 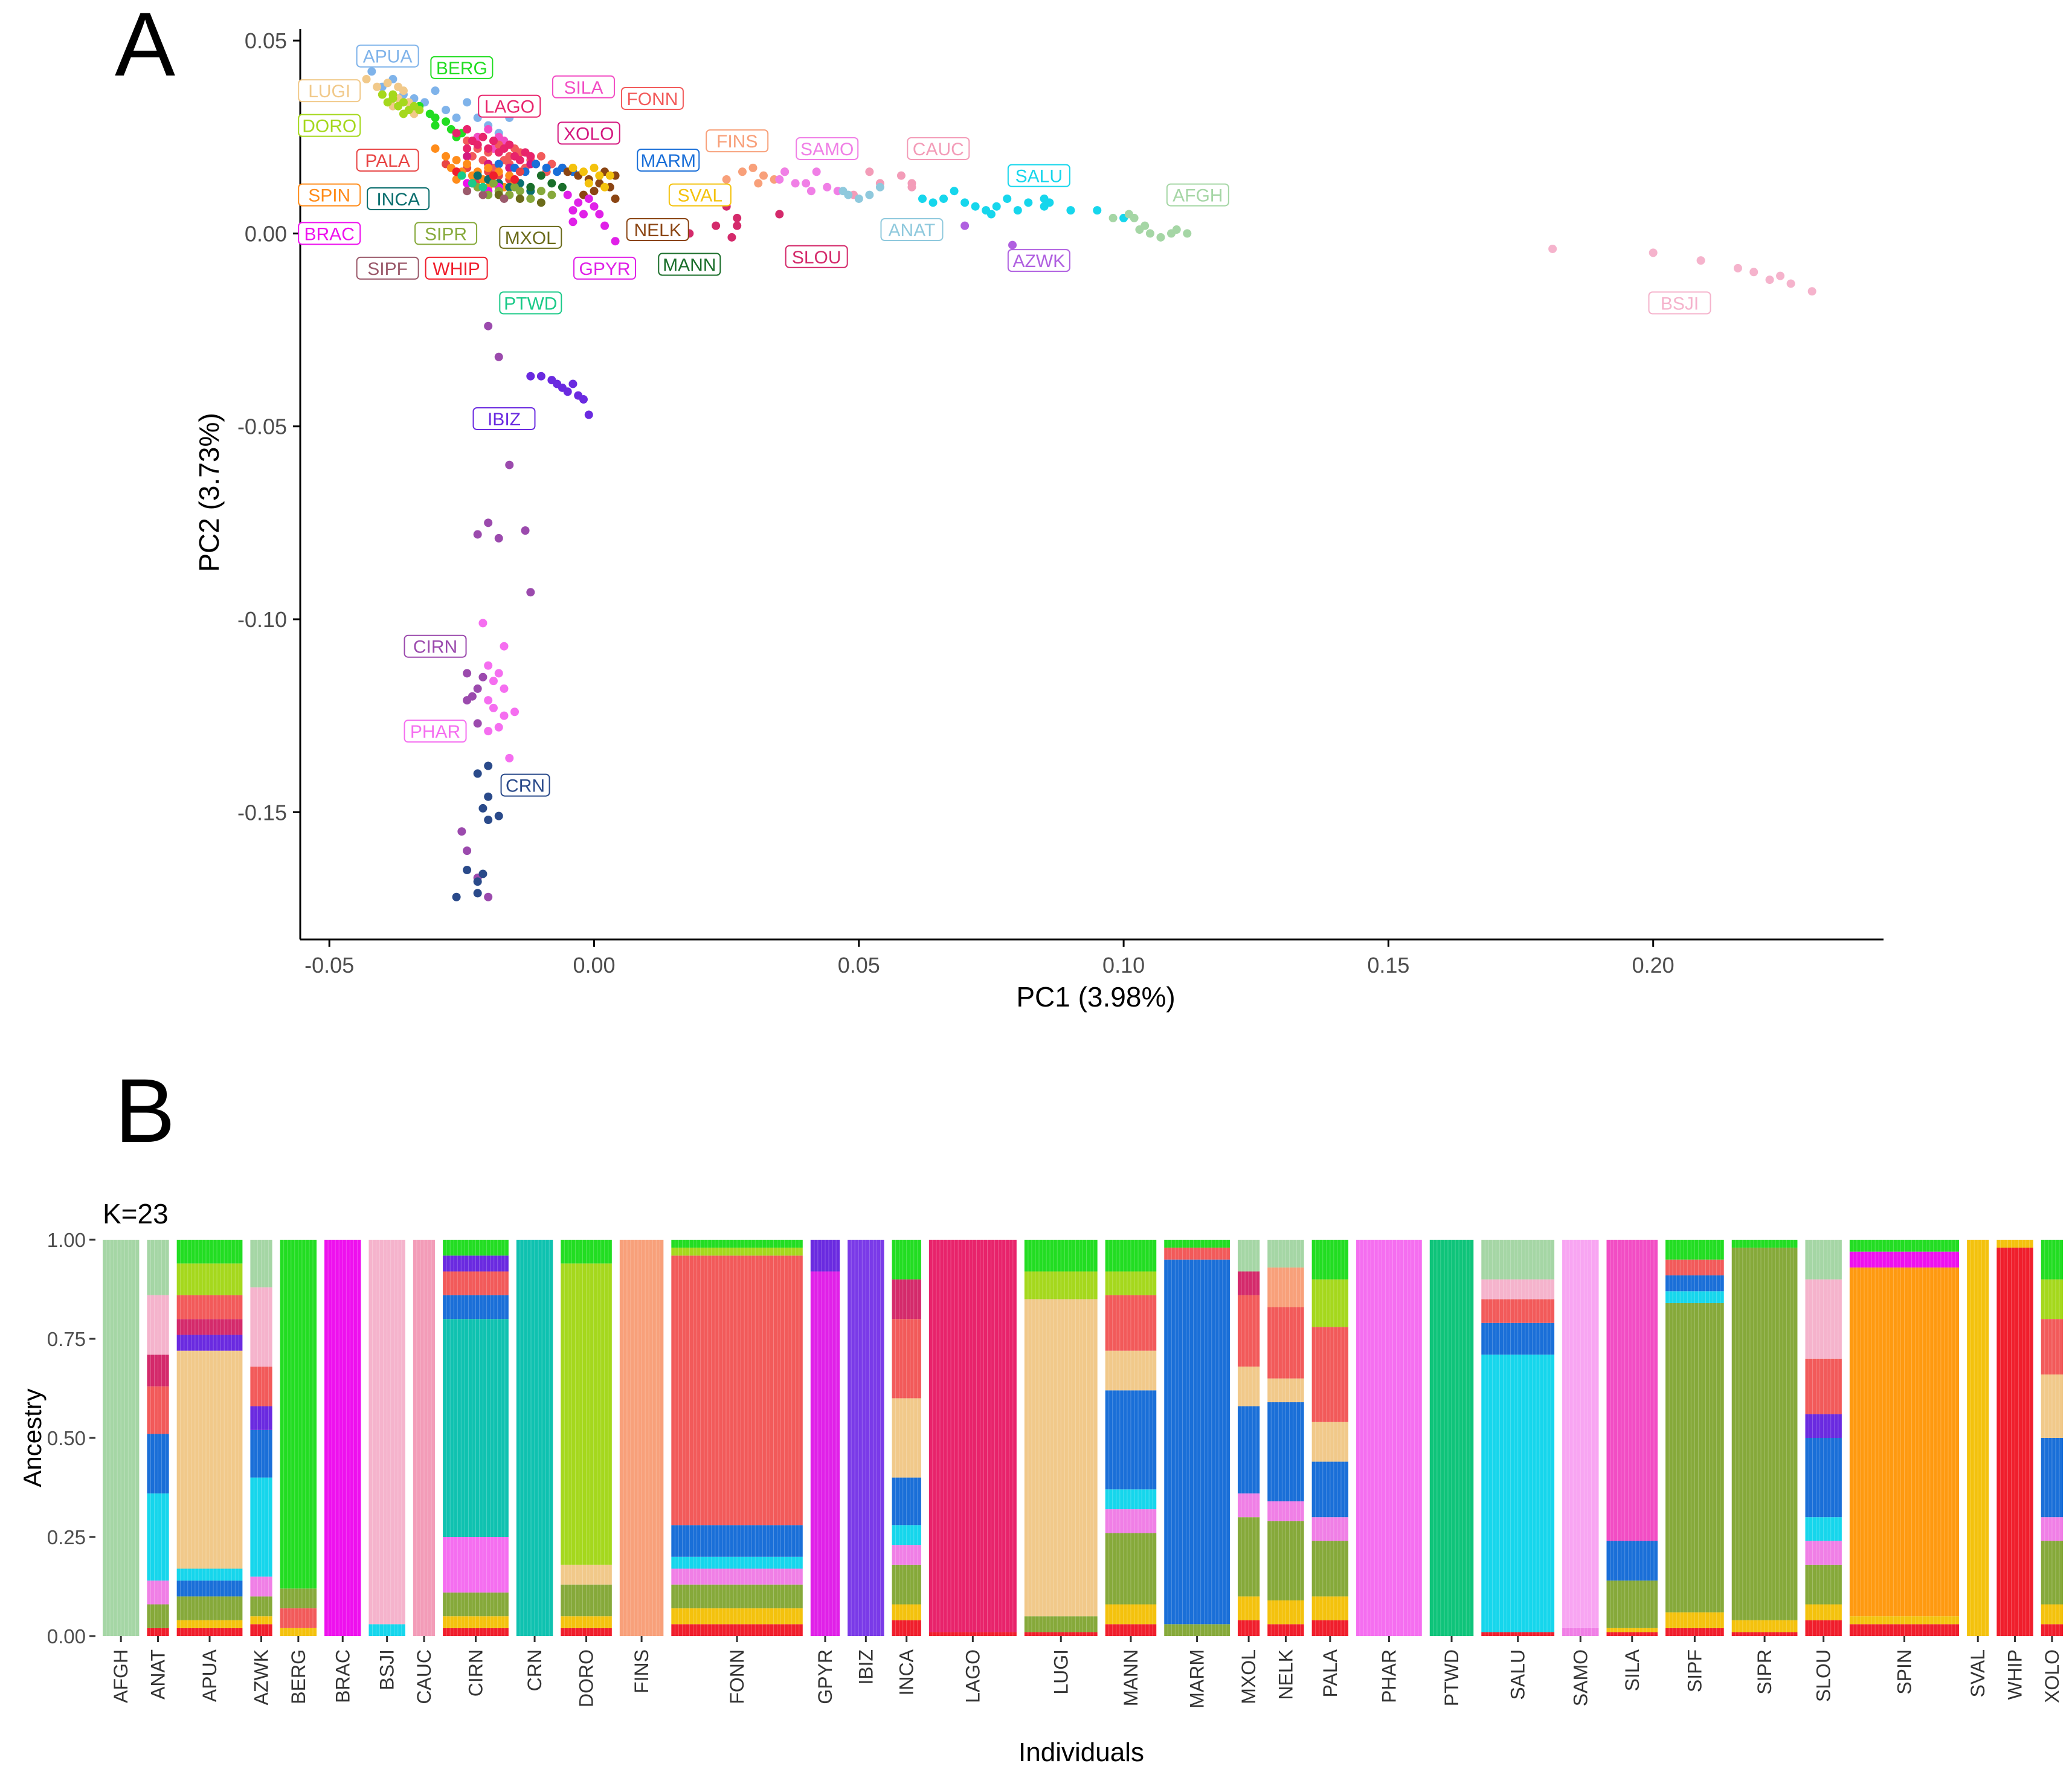 I want to click on panel-a-x-axis-label: PC1 (3.98%), so click(x=1095, y=997).